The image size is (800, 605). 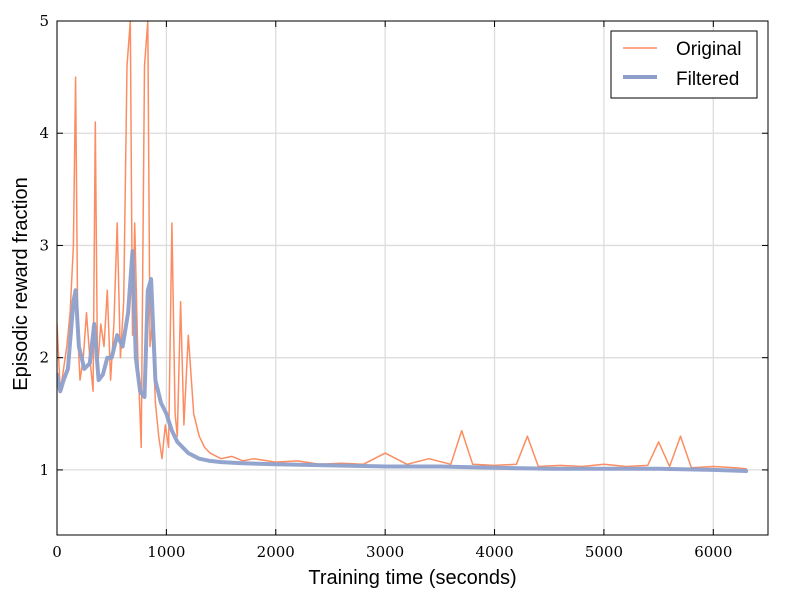 I want to click on legend-label-original: Original, so click(x=708, y=49).